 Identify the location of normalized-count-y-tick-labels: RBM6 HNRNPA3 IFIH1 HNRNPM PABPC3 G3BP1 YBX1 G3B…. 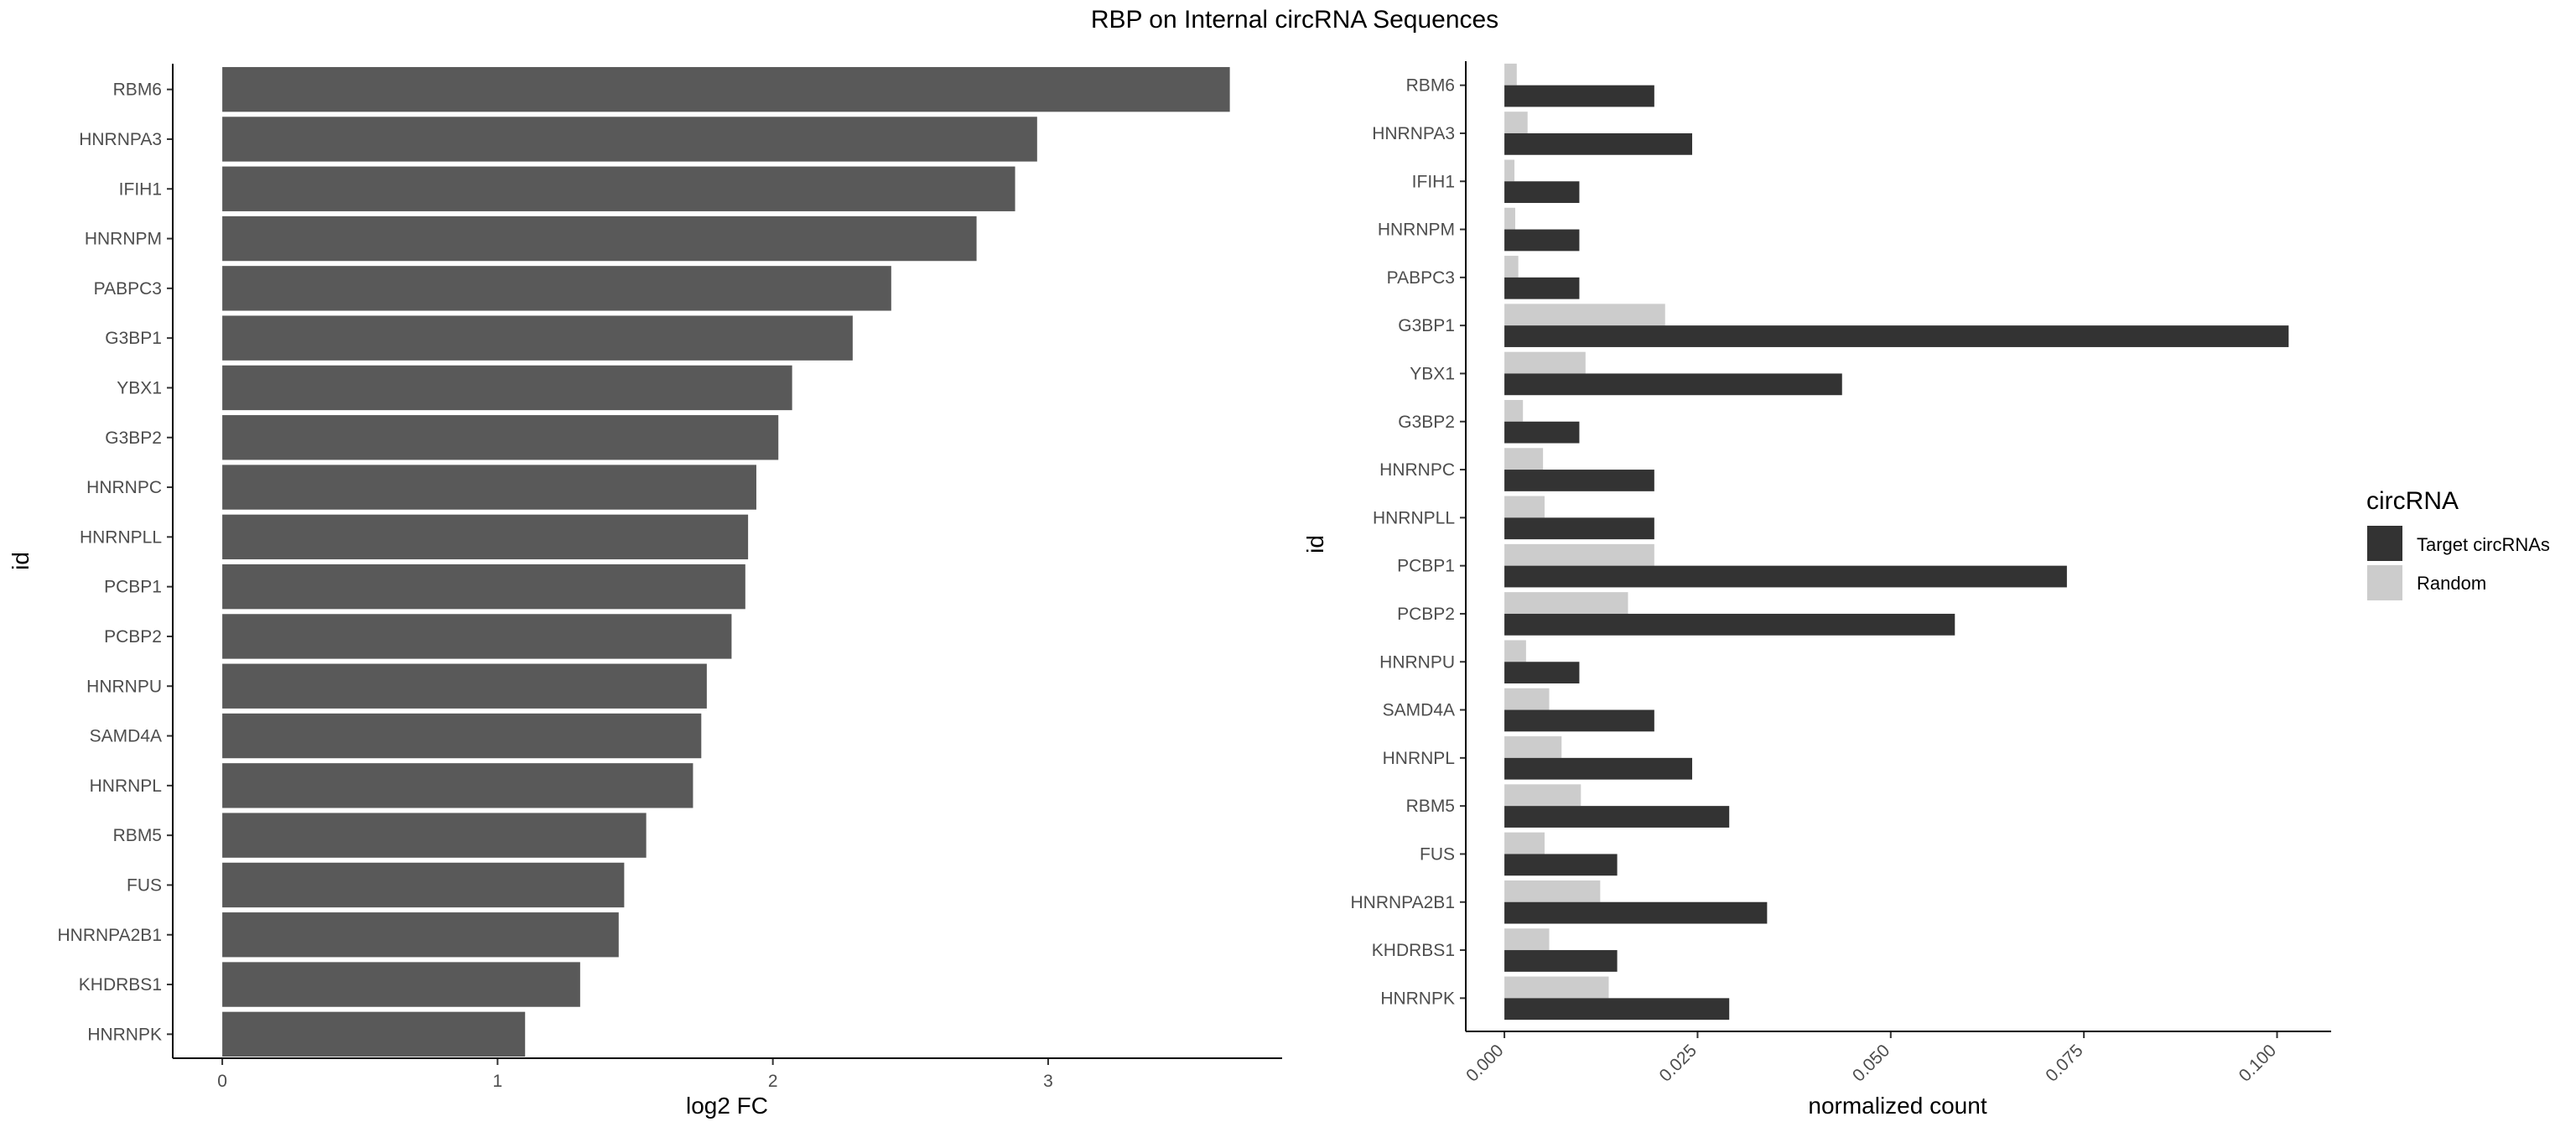
(1408, 542).